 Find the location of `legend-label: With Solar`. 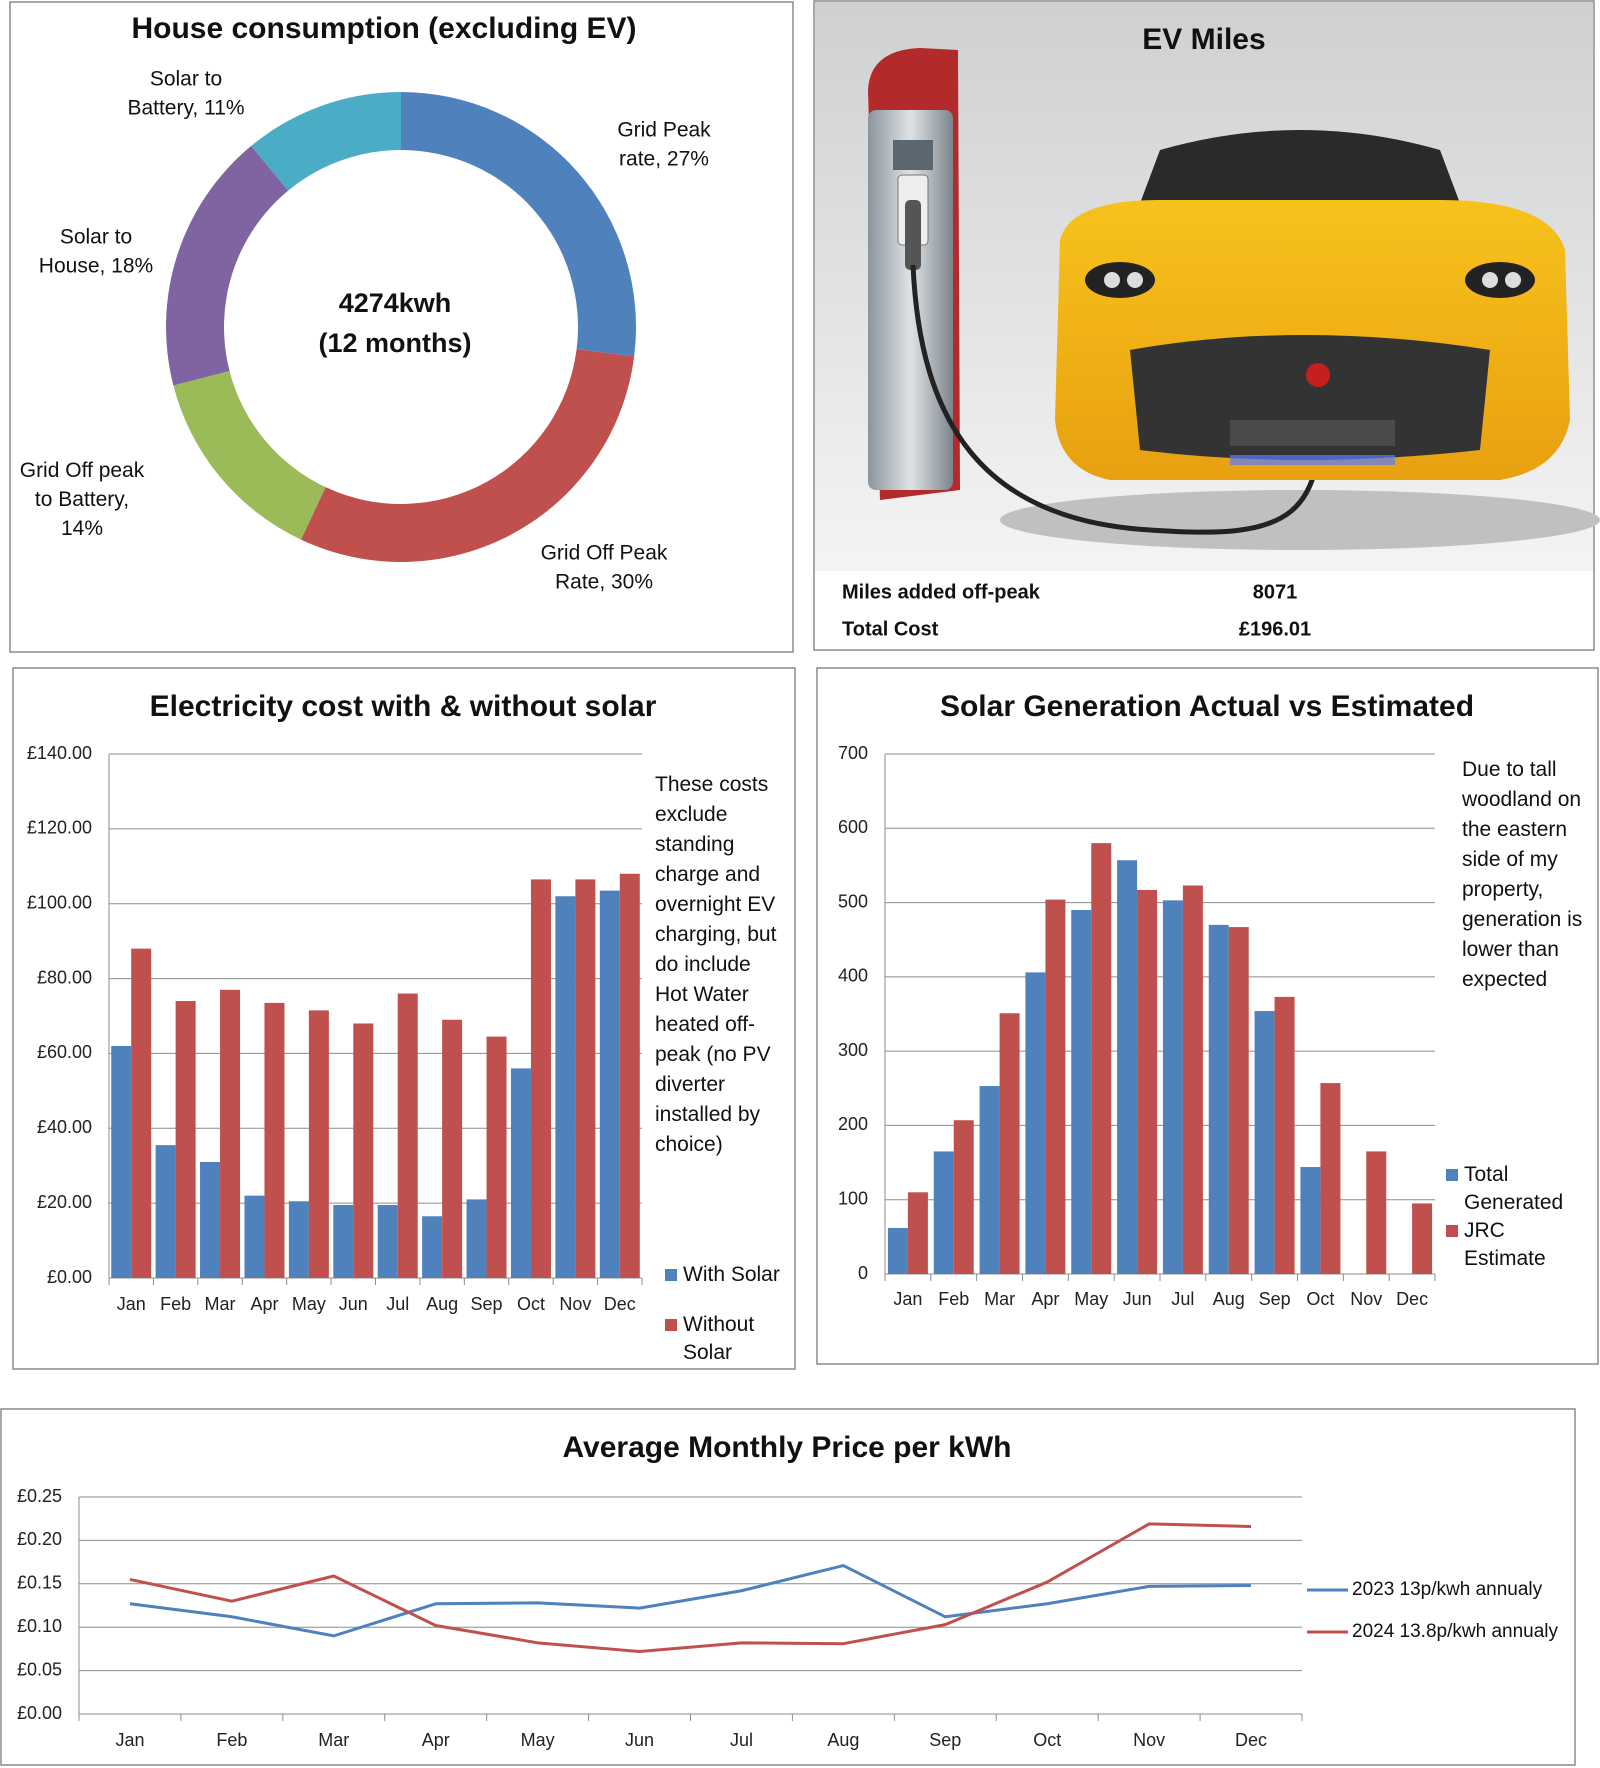

legend-label: With Solar is located at coordinates (731, 1274).